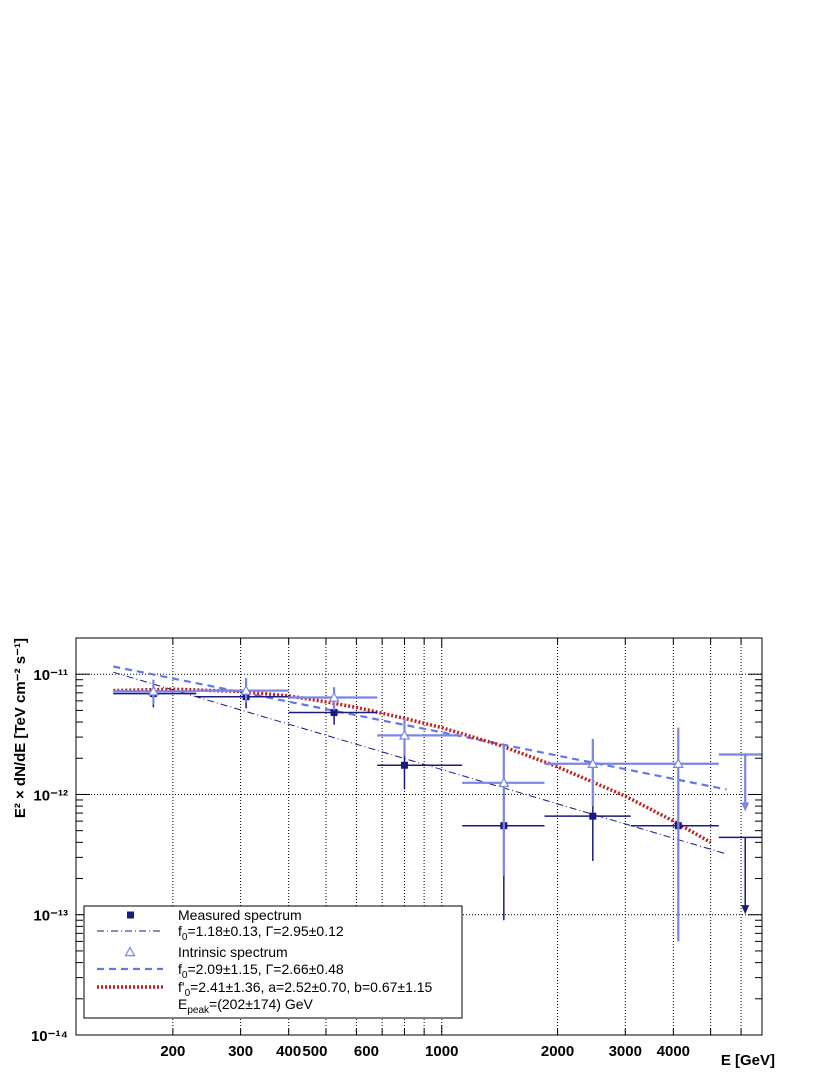 This screenshot has width=830, height=1075. What do you see at coordinates (49, 1036) in the screenshot?
I see `y-tick-label: 10⁻¹⁴` at bounding box center [49, 1036].